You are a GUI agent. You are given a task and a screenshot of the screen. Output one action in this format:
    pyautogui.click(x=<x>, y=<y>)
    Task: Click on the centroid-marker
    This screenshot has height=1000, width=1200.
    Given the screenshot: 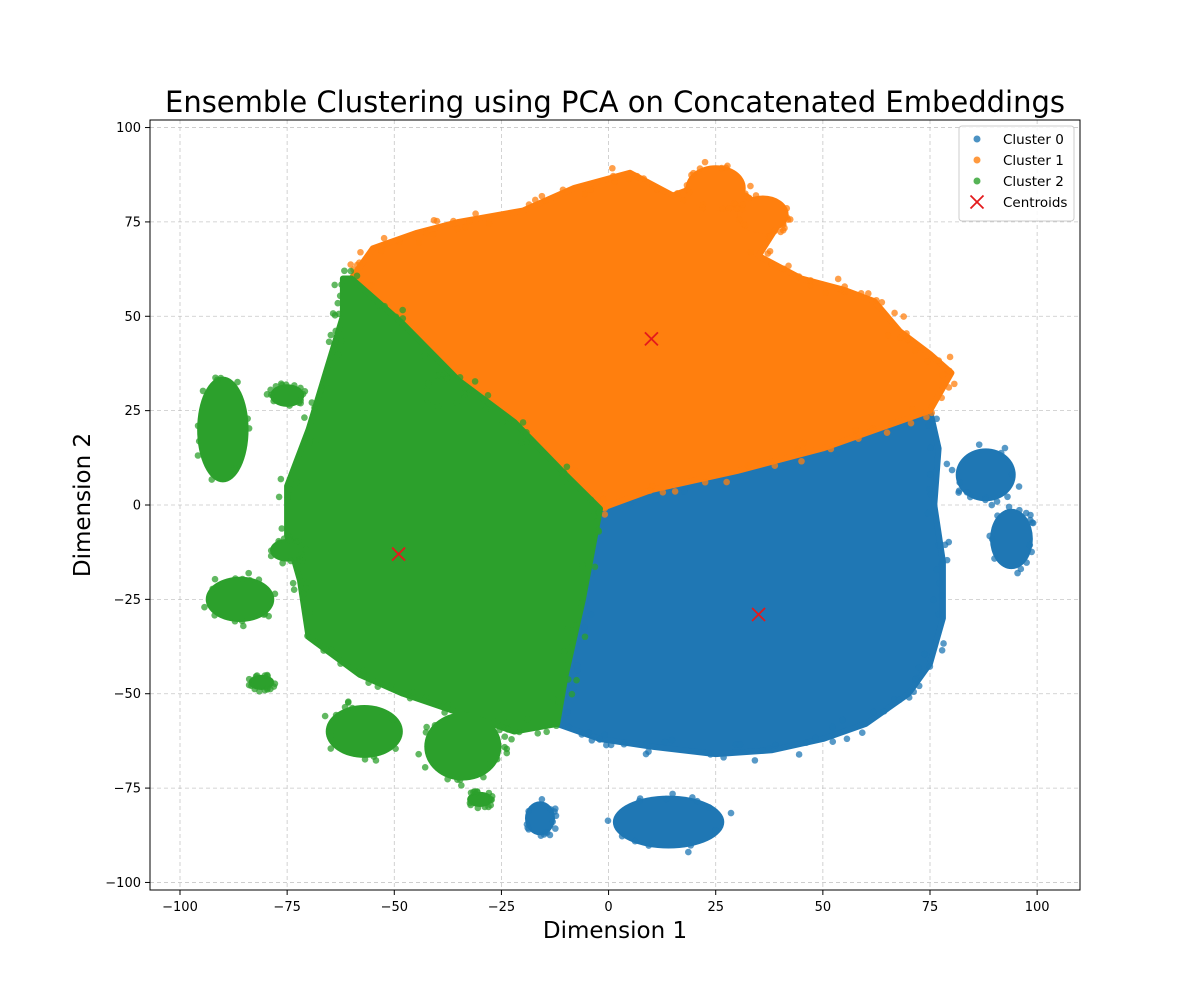 What is the action you would take?
    pyautogui.click(x=758, y=614)
    